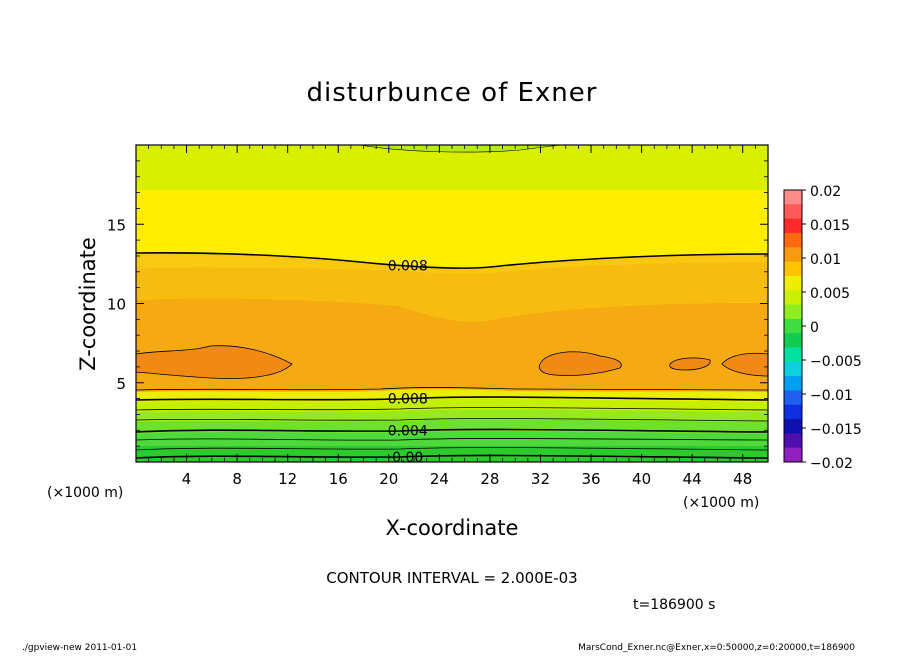 Image resolution: width=904 pixels, height=658 pixels. I want to click on x-tick-label: 48, so click(742, 479).